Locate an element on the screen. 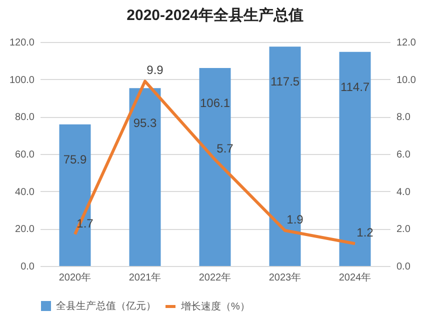 This screenshot has width=428, height=321. y2-tick-label: 0.0 is located at coordinates (403, 267).